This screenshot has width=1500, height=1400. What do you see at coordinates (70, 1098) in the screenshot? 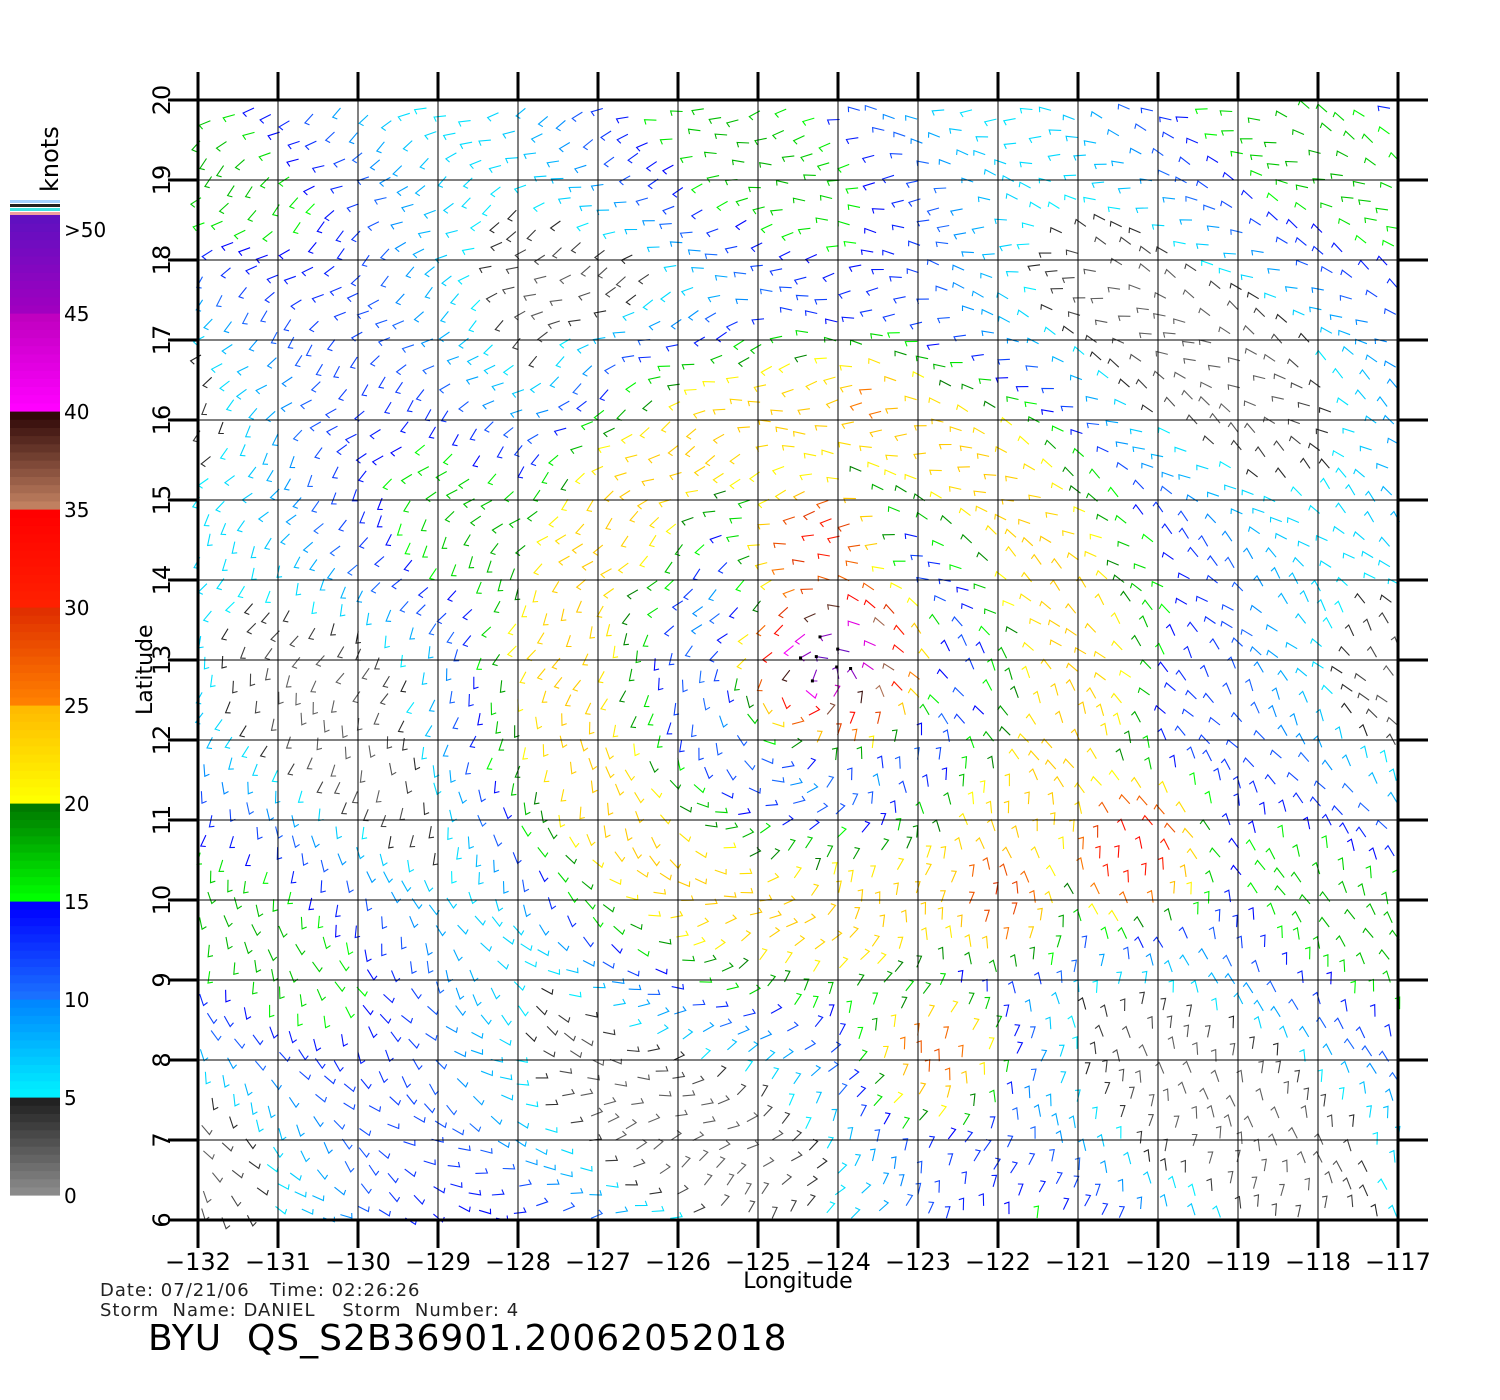
I see `colorbar-tick-label: 5` at bounding box center [70, 1098].